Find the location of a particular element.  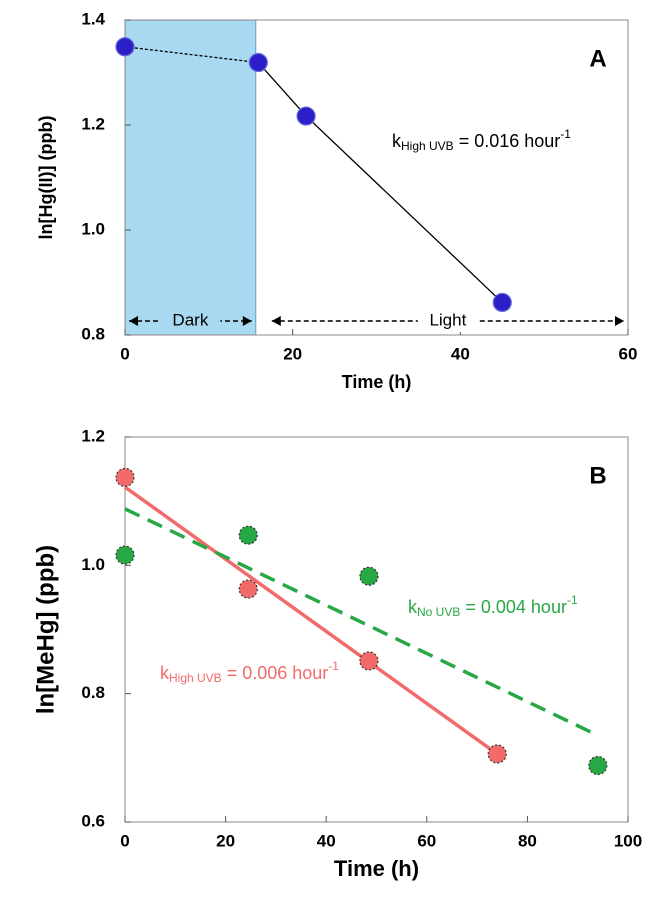

rate-annotation: kHigh UVB = 0.016 hour-1 is located at coordinates (481, 140).